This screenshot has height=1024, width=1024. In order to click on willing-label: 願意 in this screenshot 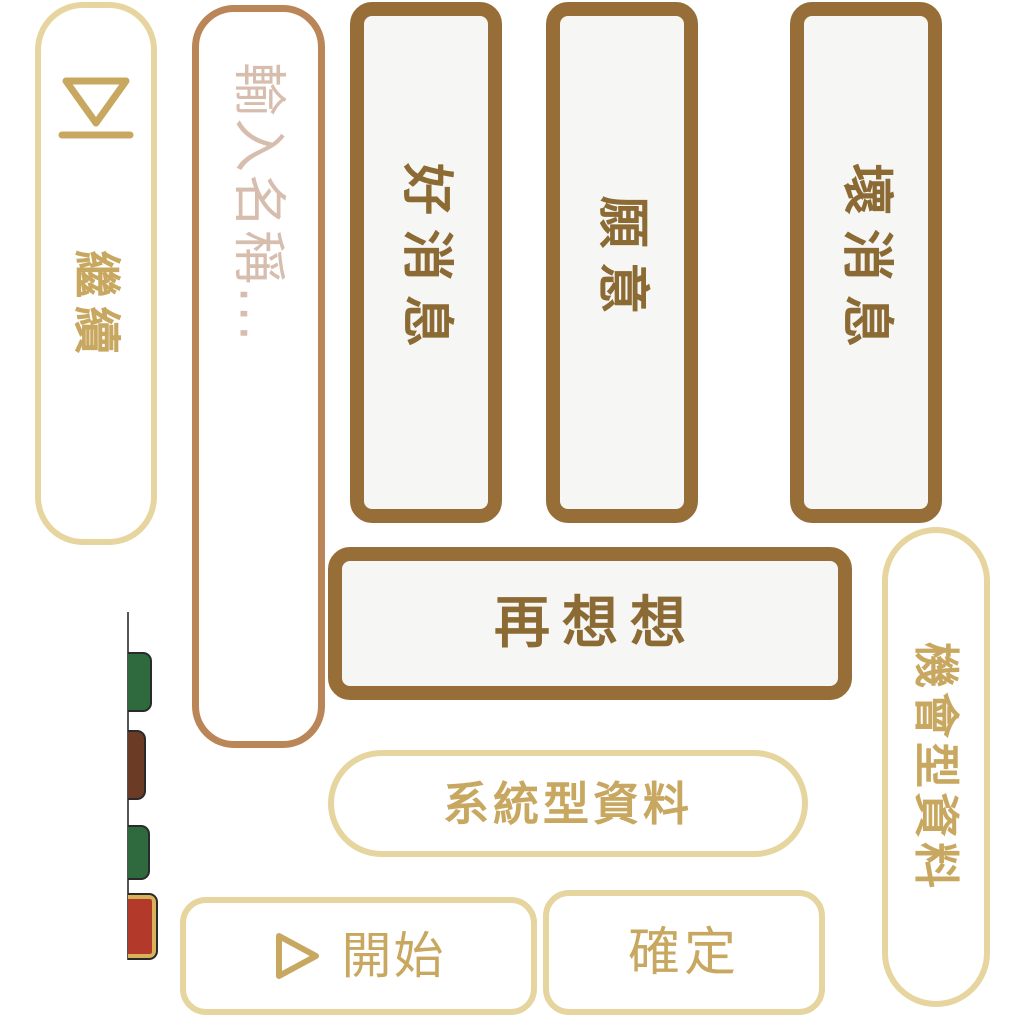, I will do `click(622, 262)`.